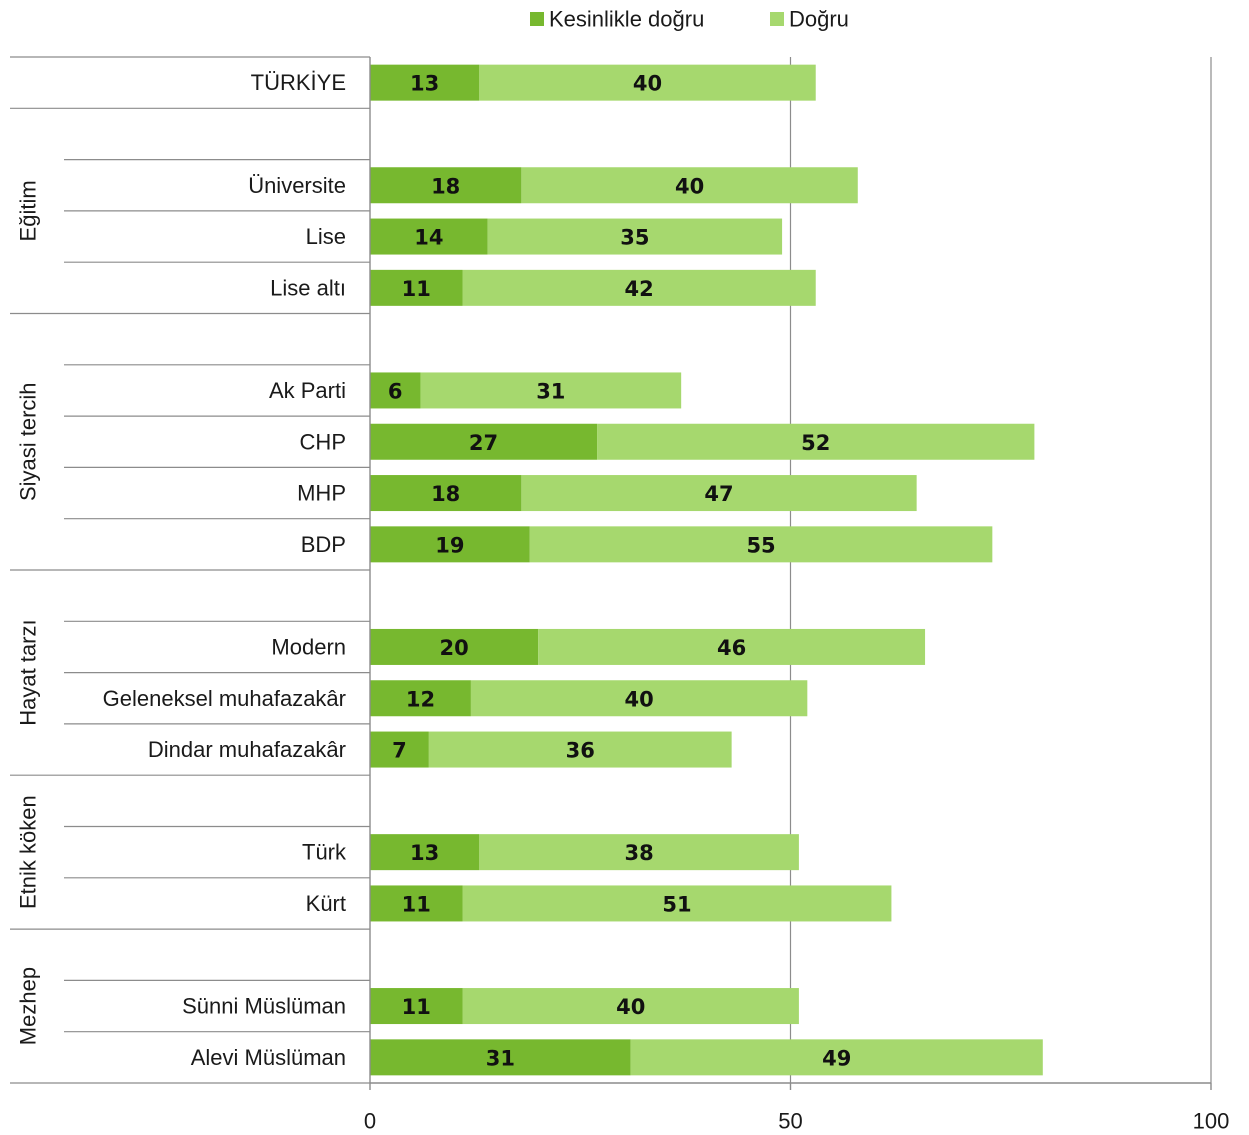  I want to click on data-label: 47, so click(718, 494).